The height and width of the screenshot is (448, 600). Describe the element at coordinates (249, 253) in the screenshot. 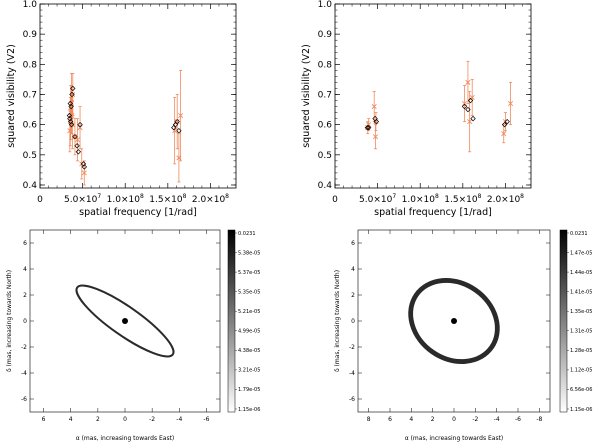

I see `colorbar-label: 5.38e-05` at that location.